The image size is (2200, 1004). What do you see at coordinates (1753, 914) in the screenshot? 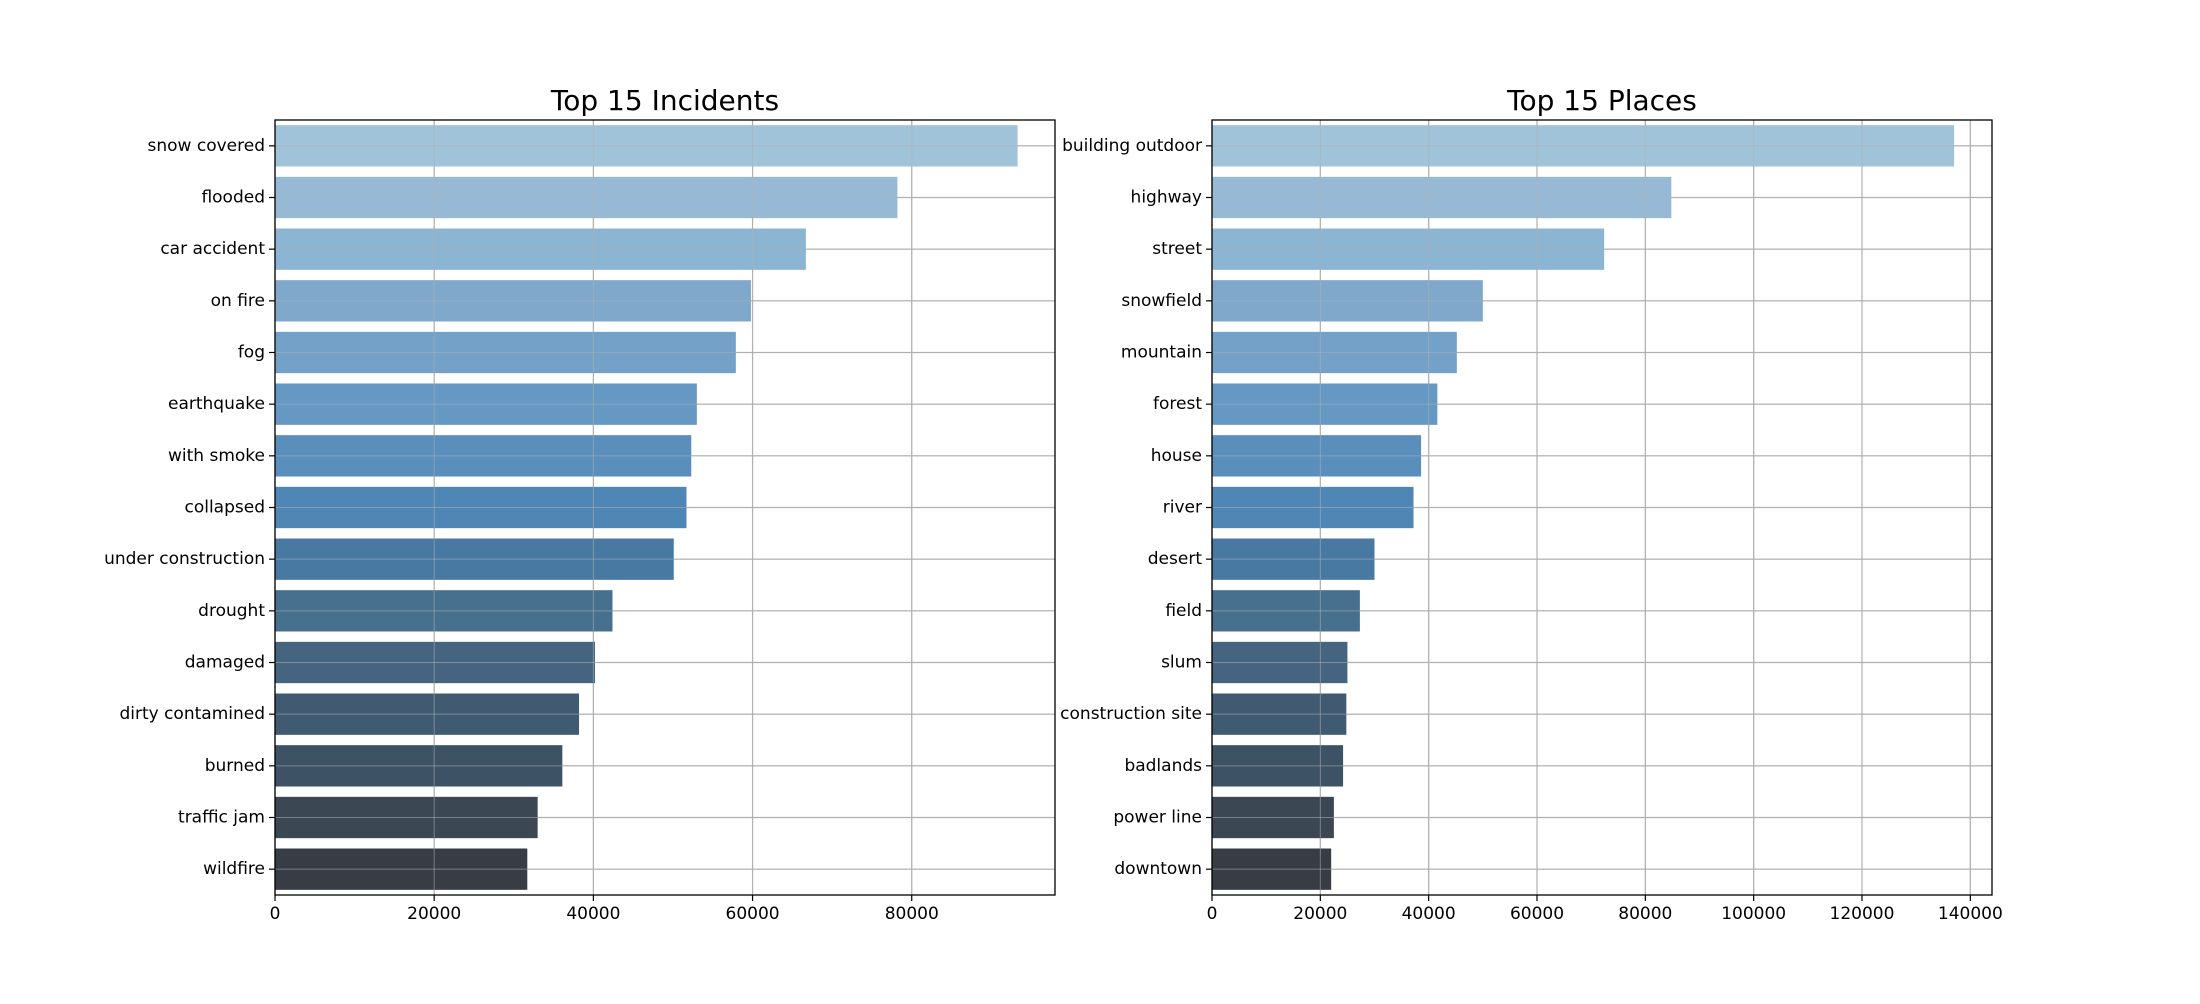
I see `x-tick-label: 100000` at bounding box center [1753, 914].